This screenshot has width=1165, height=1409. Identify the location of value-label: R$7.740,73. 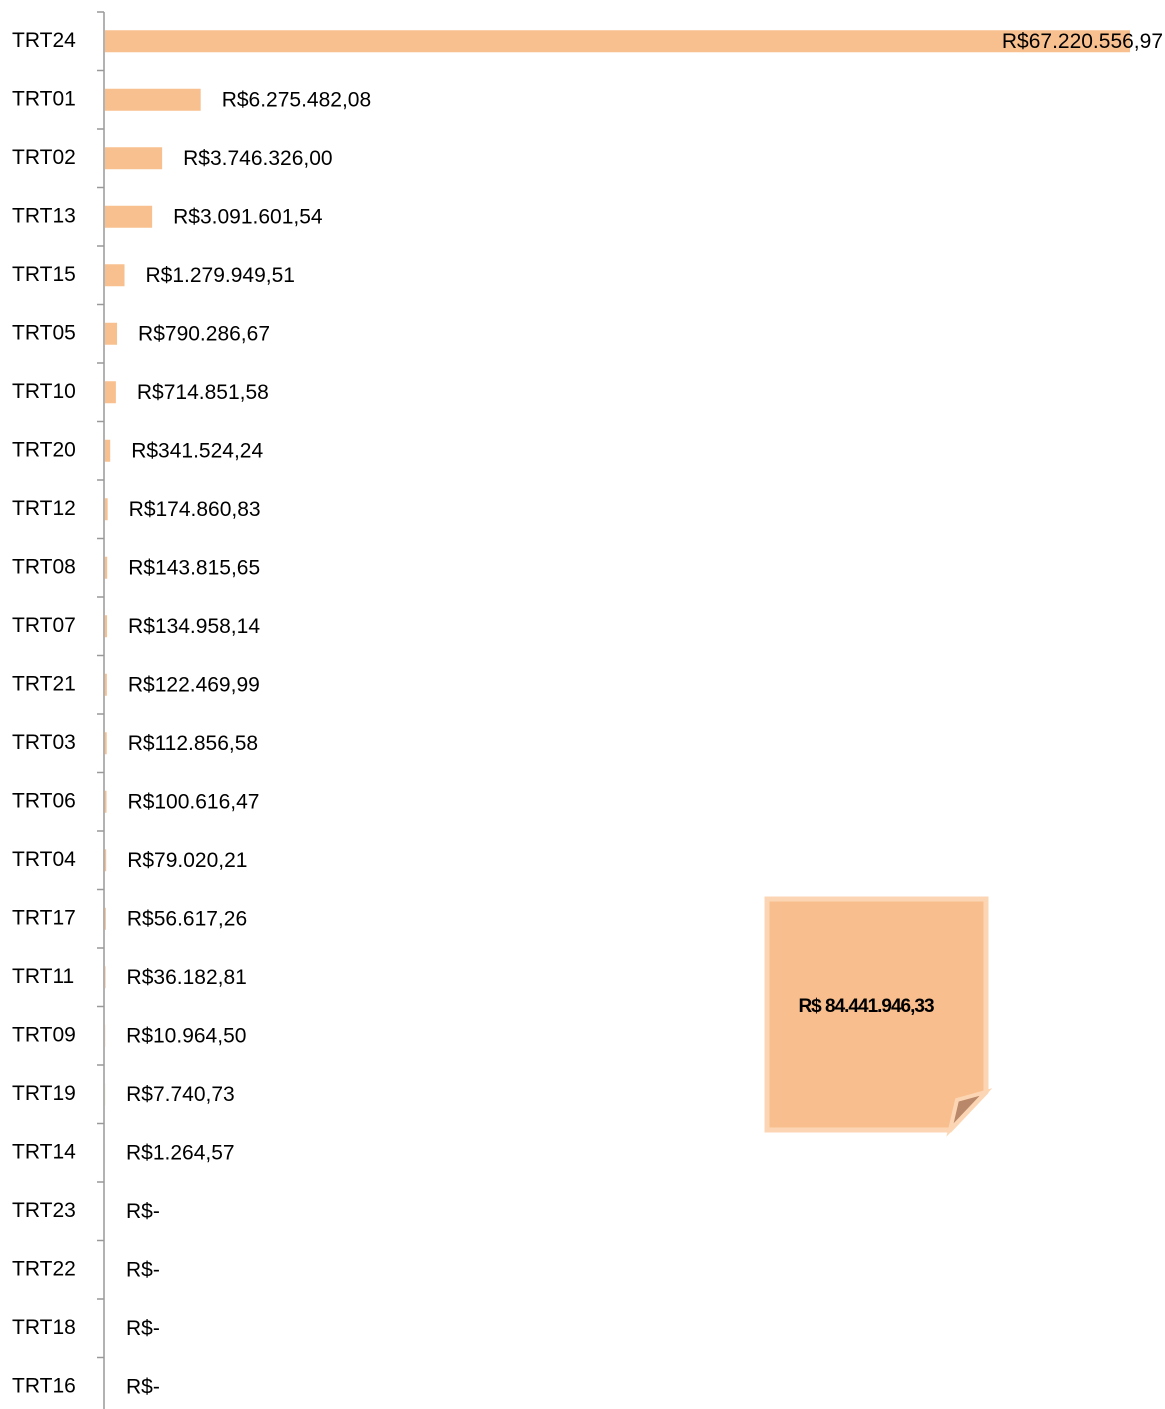
(180, 1094).